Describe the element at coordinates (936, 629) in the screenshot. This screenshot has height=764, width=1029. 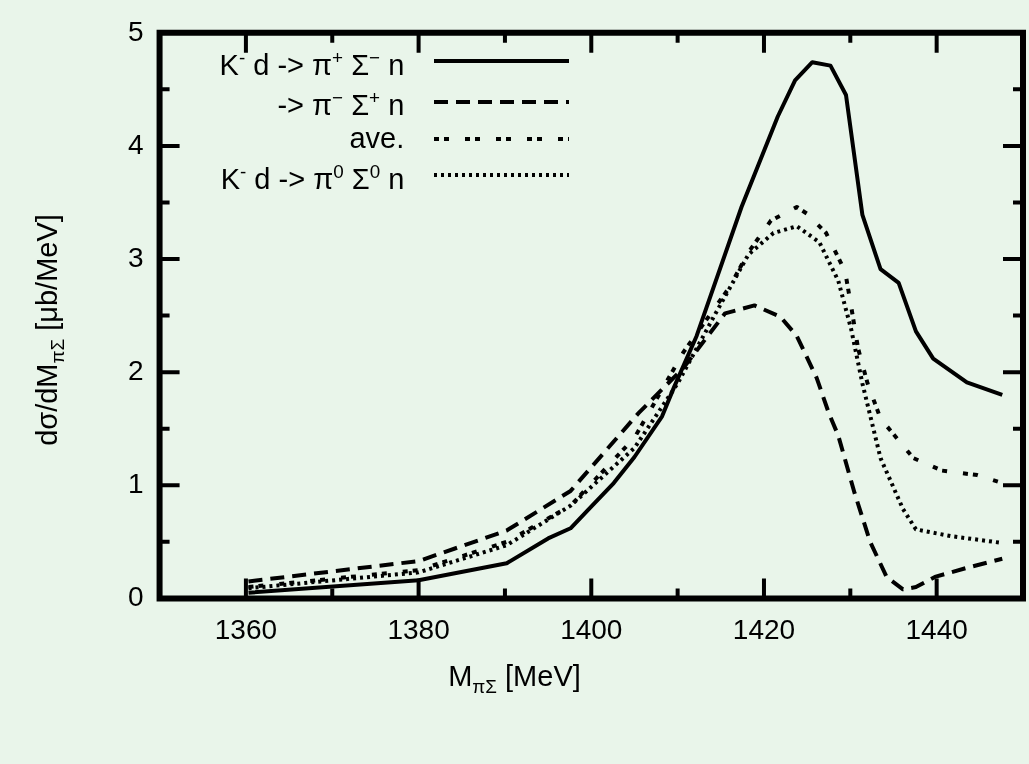
I see `x-tick-label: 1440` at that location.